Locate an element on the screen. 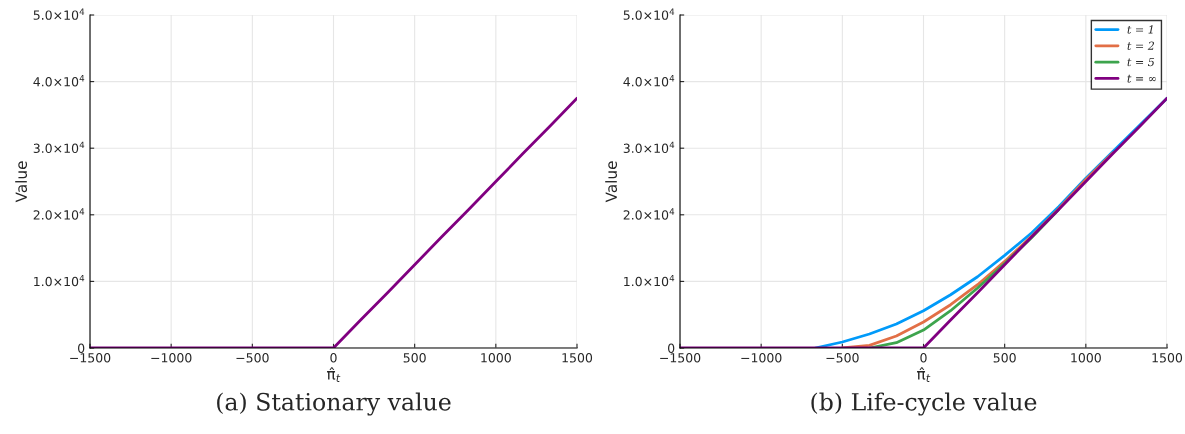 This screenshot has width=1185, height=434. legend-label: t = ∞ is located at coordinates (1141, 78).